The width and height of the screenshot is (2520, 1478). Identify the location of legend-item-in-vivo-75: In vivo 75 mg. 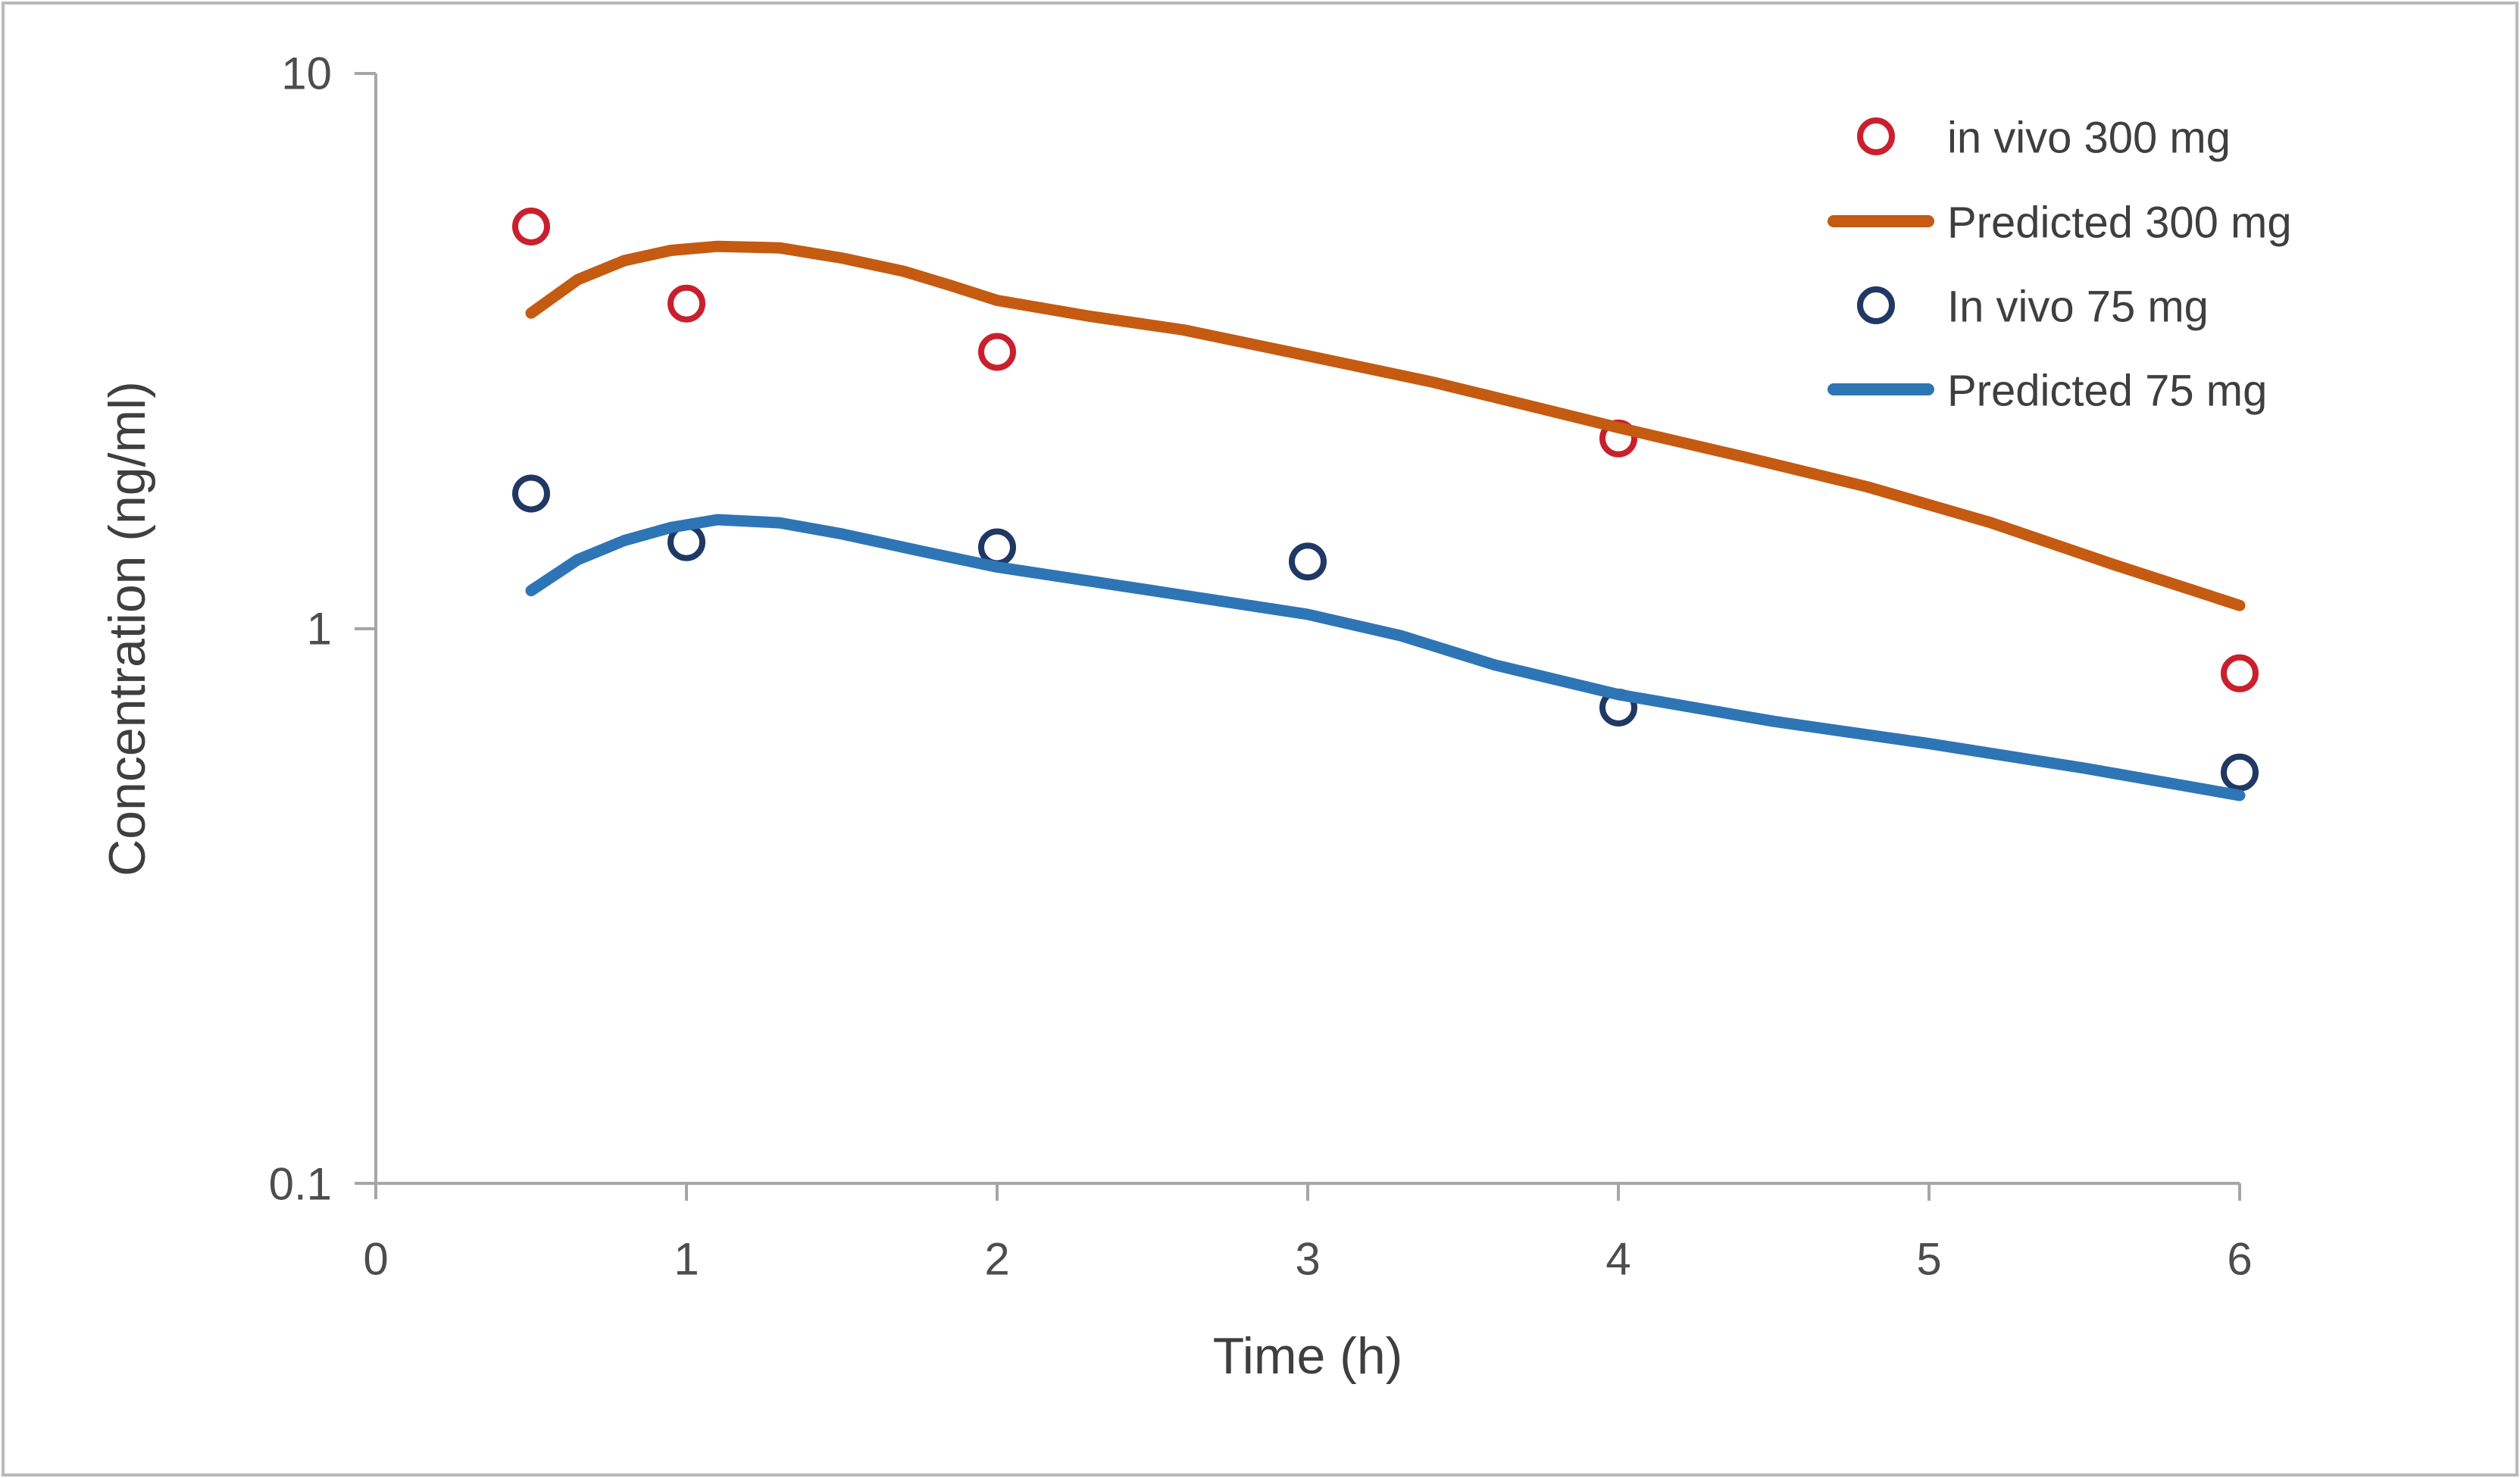
(2033, 307).